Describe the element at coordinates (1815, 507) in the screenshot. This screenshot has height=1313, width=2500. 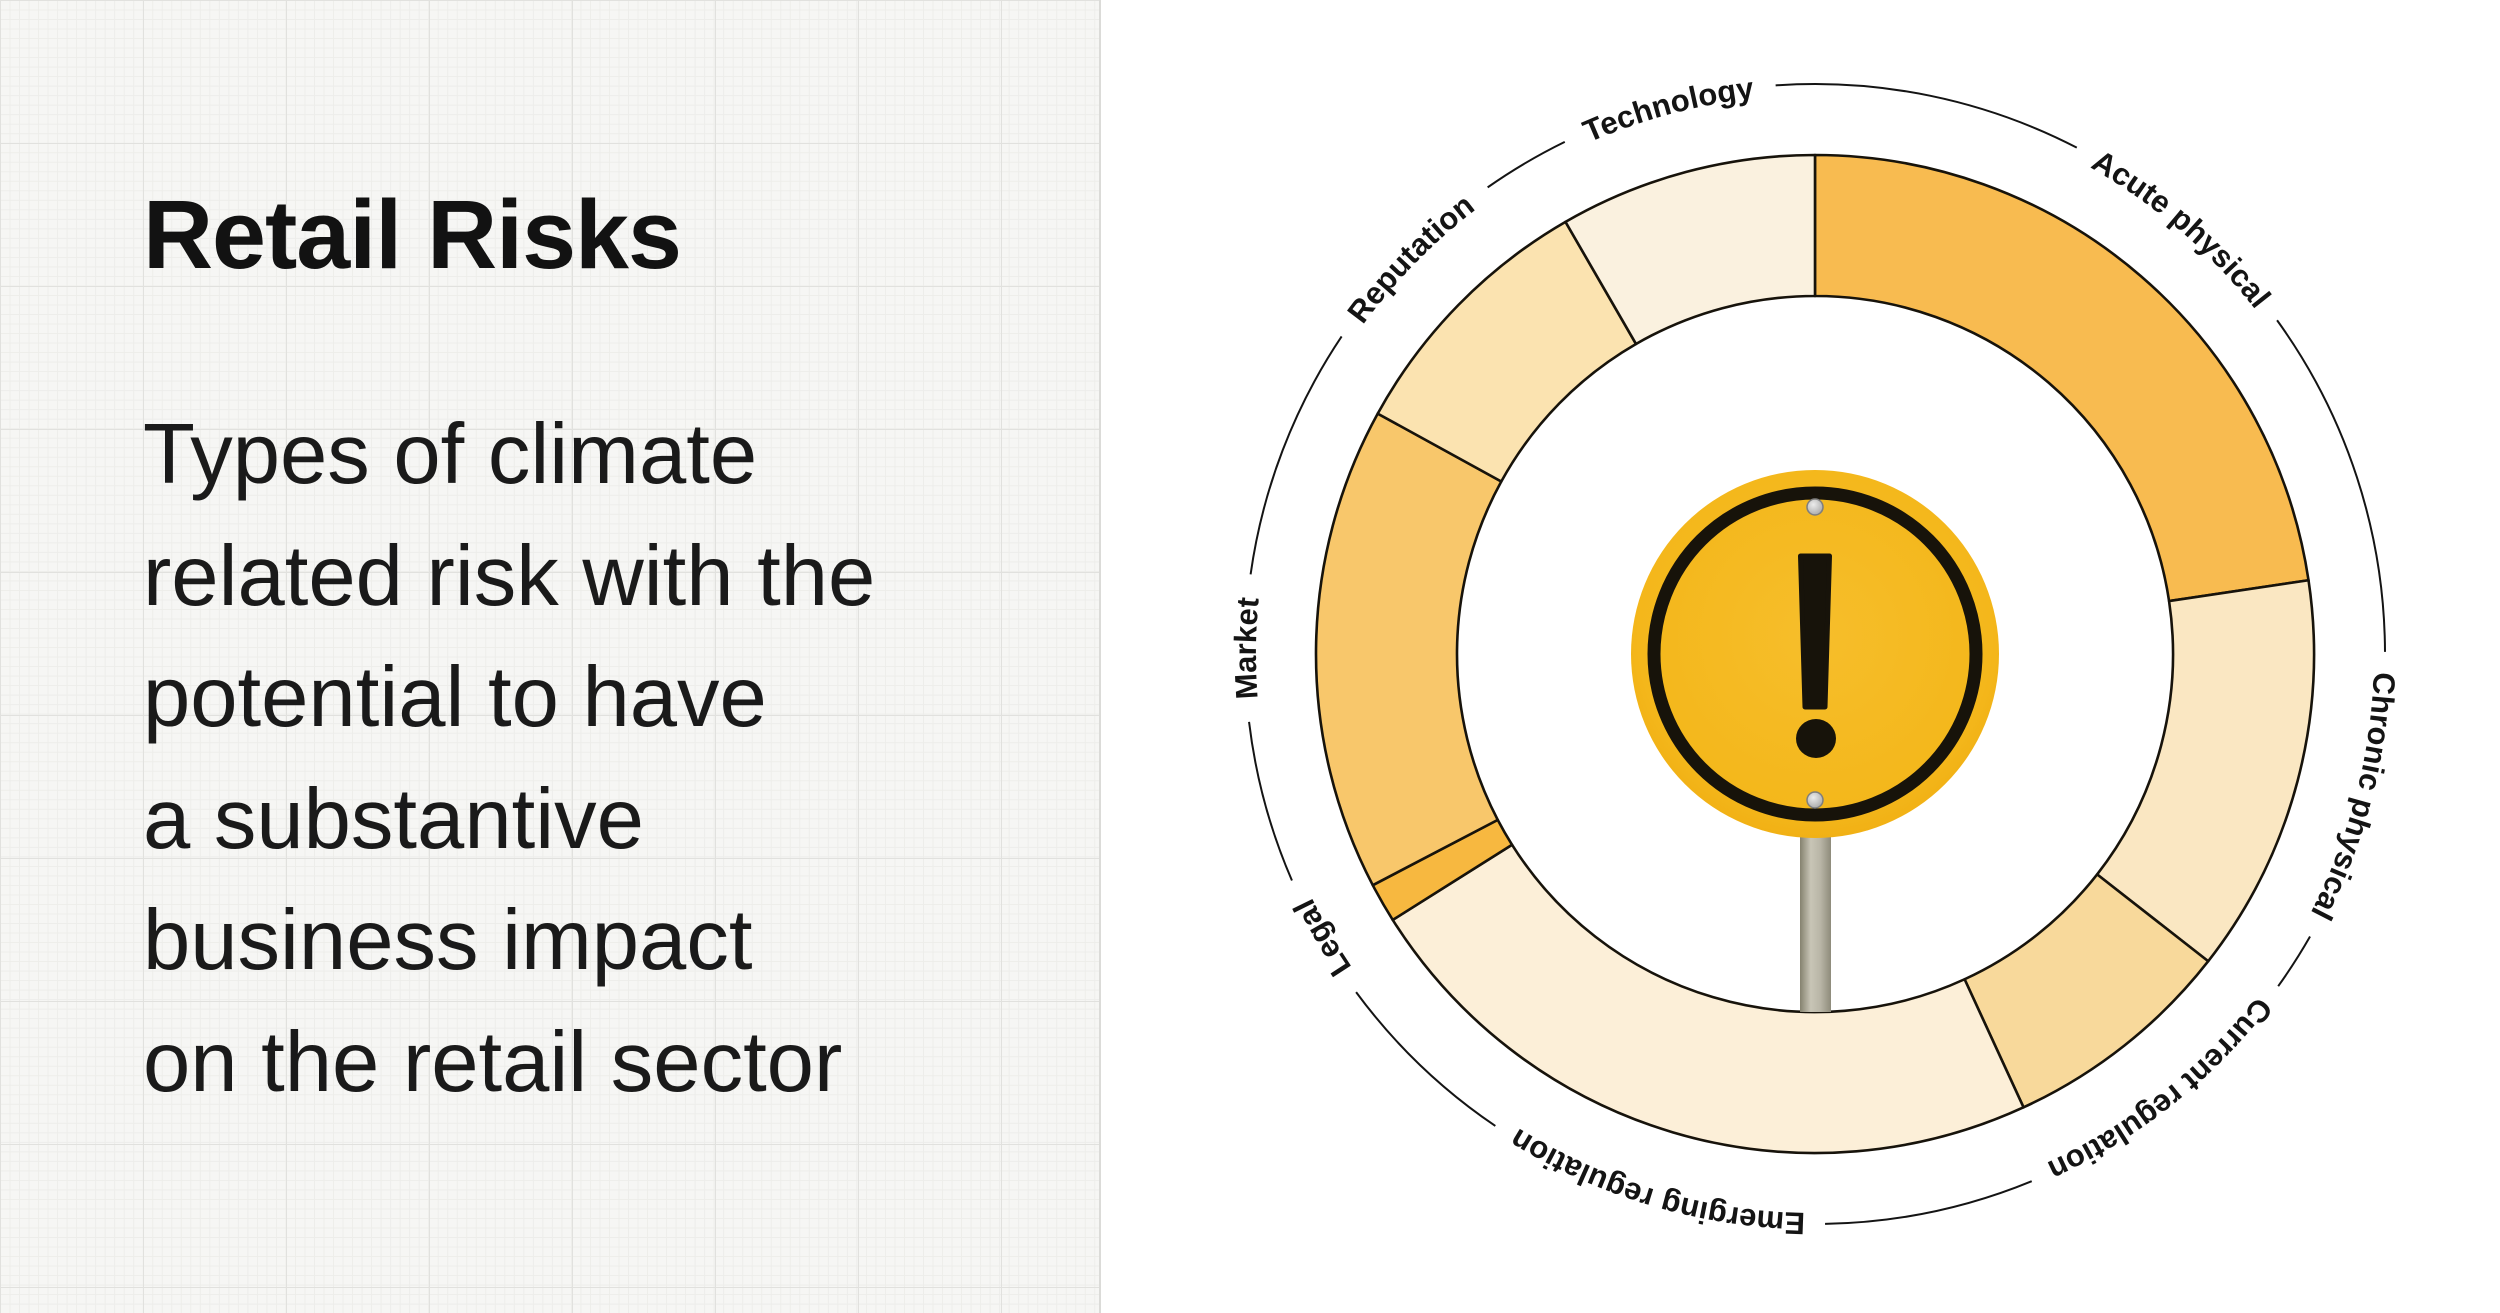
I see `rivet-top-icon` at that location.